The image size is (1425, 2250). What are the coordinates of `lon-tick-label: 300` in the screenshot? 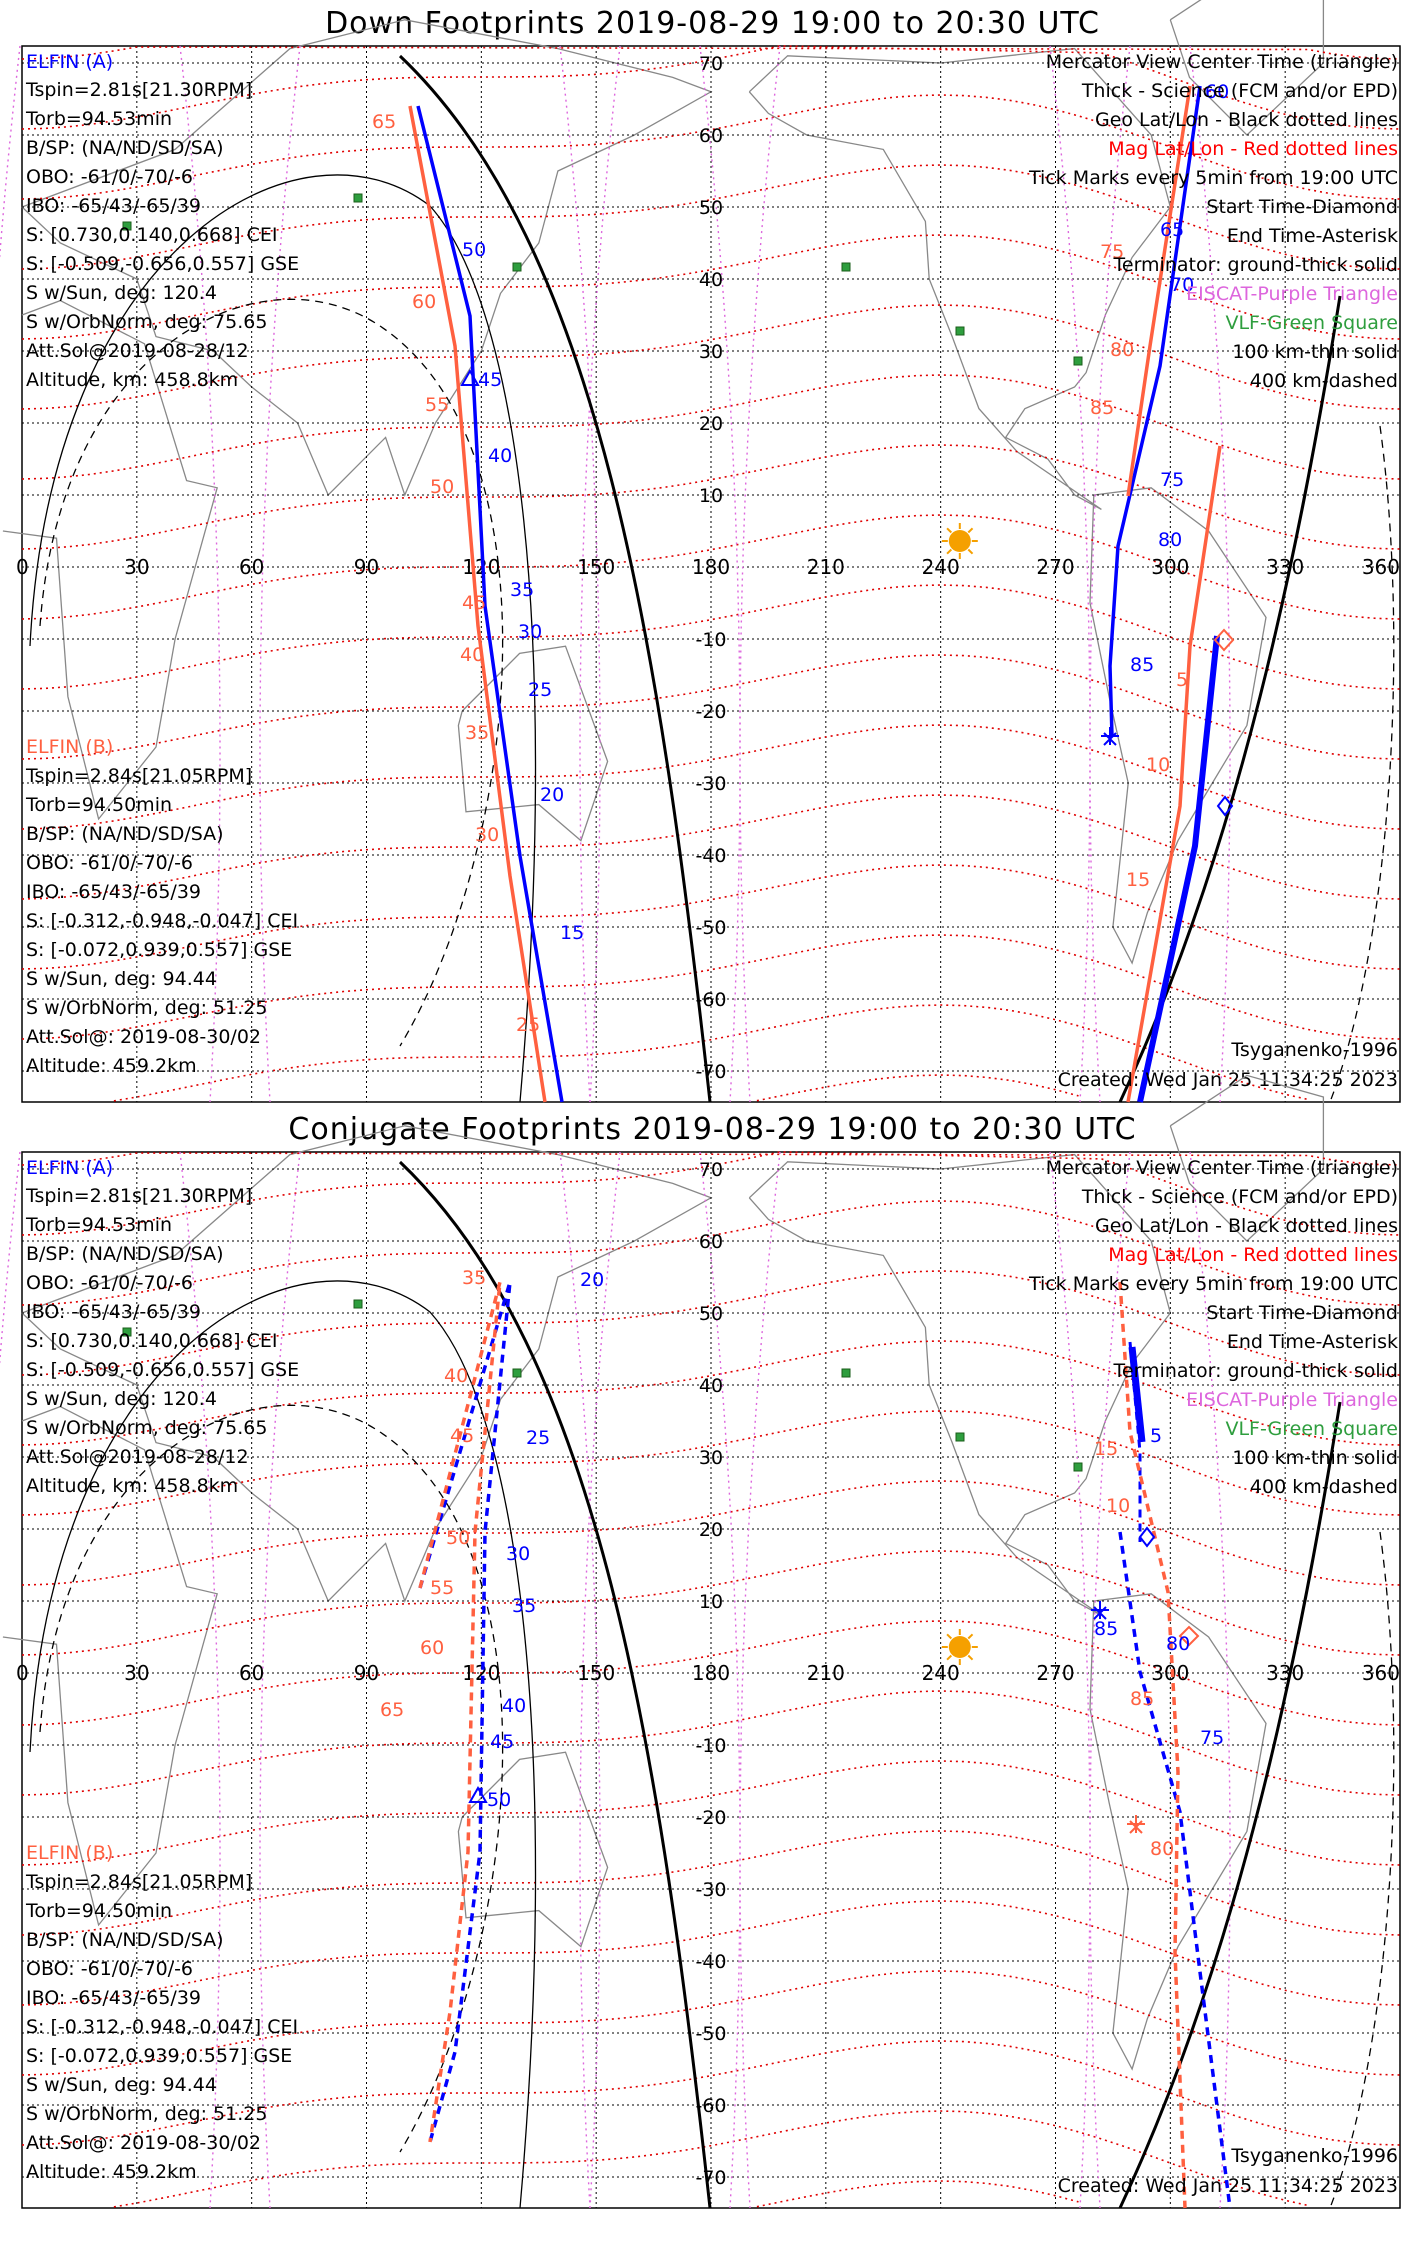 It's located at (1170, 567).